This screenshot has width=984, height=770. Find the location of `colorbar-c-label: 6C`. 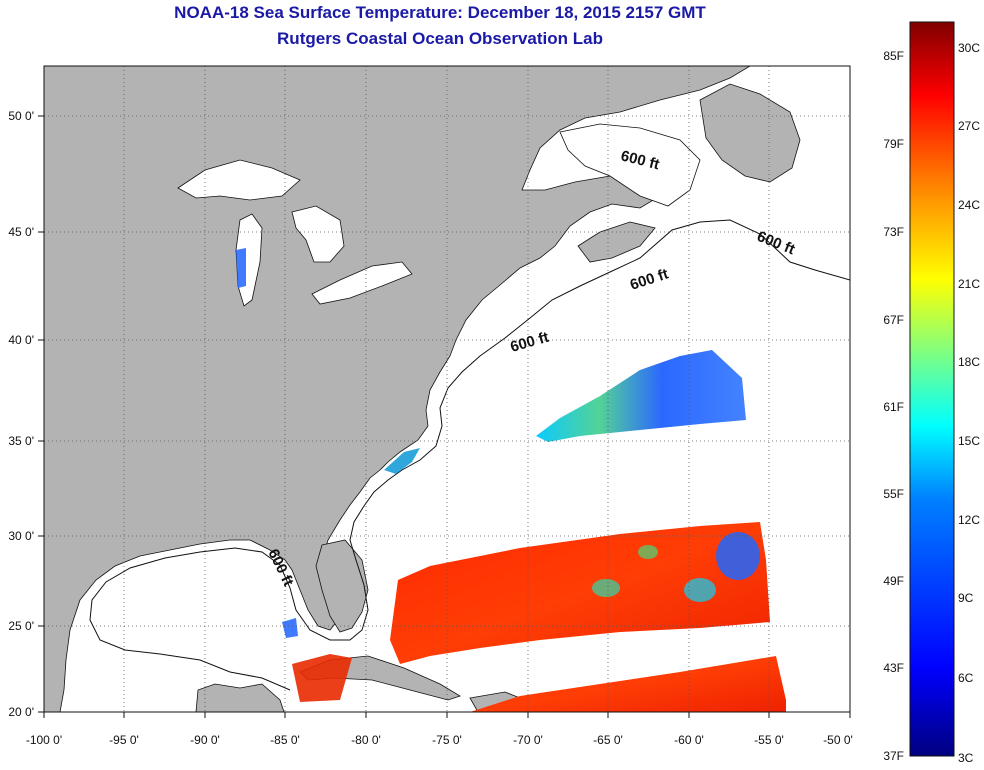

colorbar-c-label: 6C is located at coordinates (966, 678).